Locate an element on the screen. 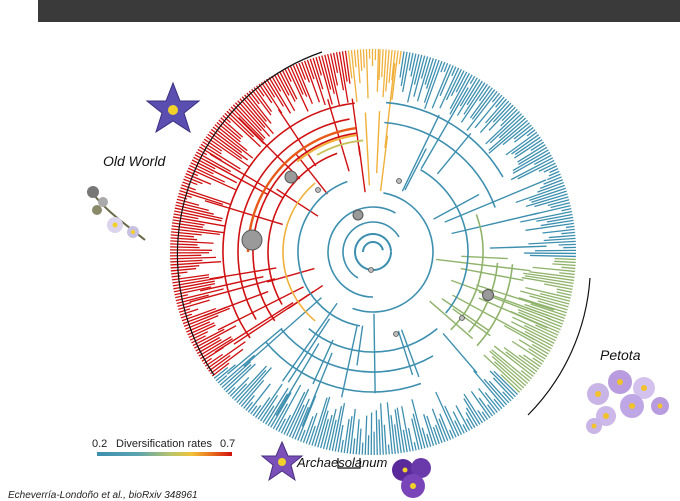 This screenshot has width=680, height=501. white-flower-spray-icon is located at coordinates (116, 213).